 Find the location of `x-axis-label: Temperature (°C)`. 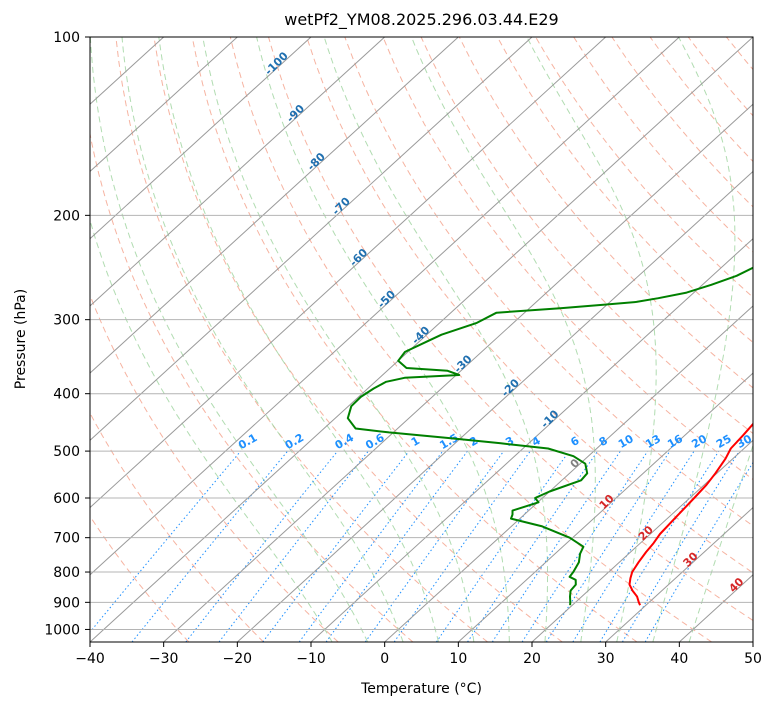

x-axis-label: Temperature (°C) is located at coordinates (421, 689).